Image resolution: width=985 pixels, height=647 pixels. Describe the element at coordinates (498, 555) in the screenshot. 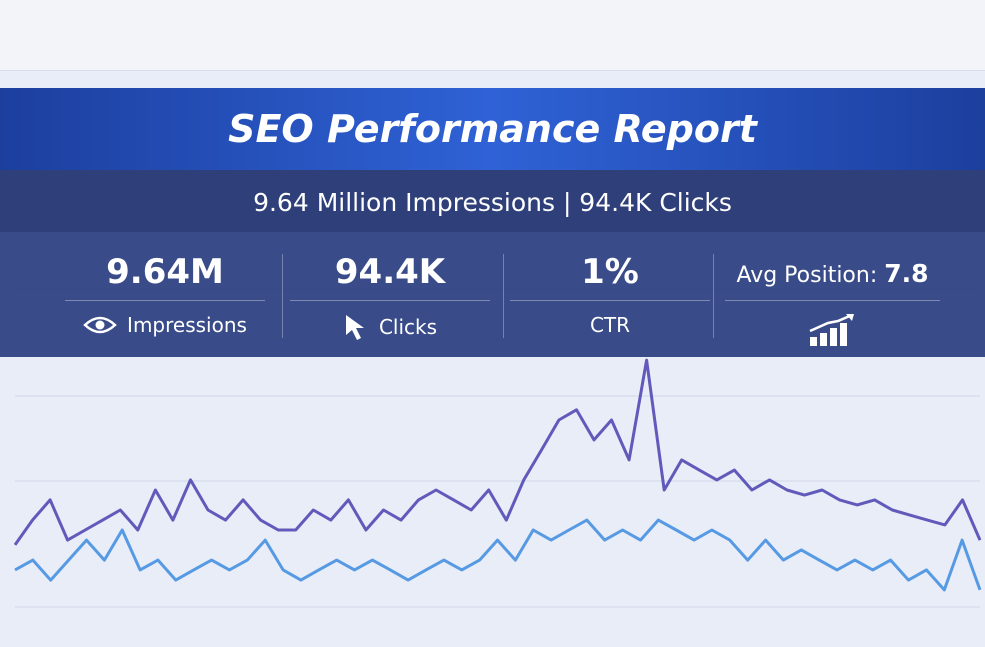

I see `series-line` at that location.